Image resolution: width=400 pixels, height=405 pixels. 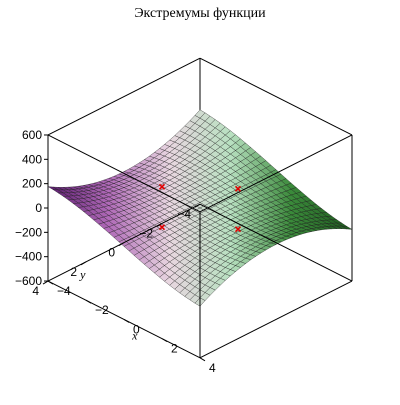 I want to click on x-axis: −4 −2 0 2 4 x, so click(x=131, y=327).